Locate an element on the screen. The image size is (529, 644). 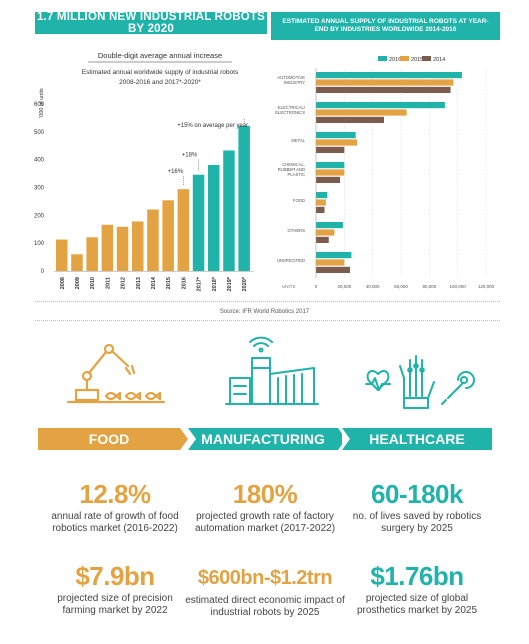
healthcare-stat-2-value: $1.76bn is located at coordinates (417, 576).